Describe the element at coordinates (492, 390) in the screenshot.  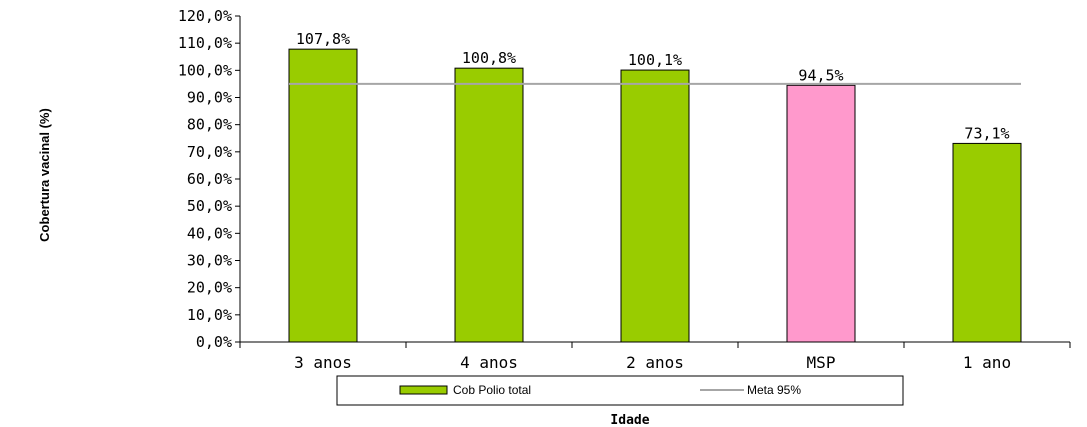
I see `legend-bar-label: Cob Polio total` at that location.